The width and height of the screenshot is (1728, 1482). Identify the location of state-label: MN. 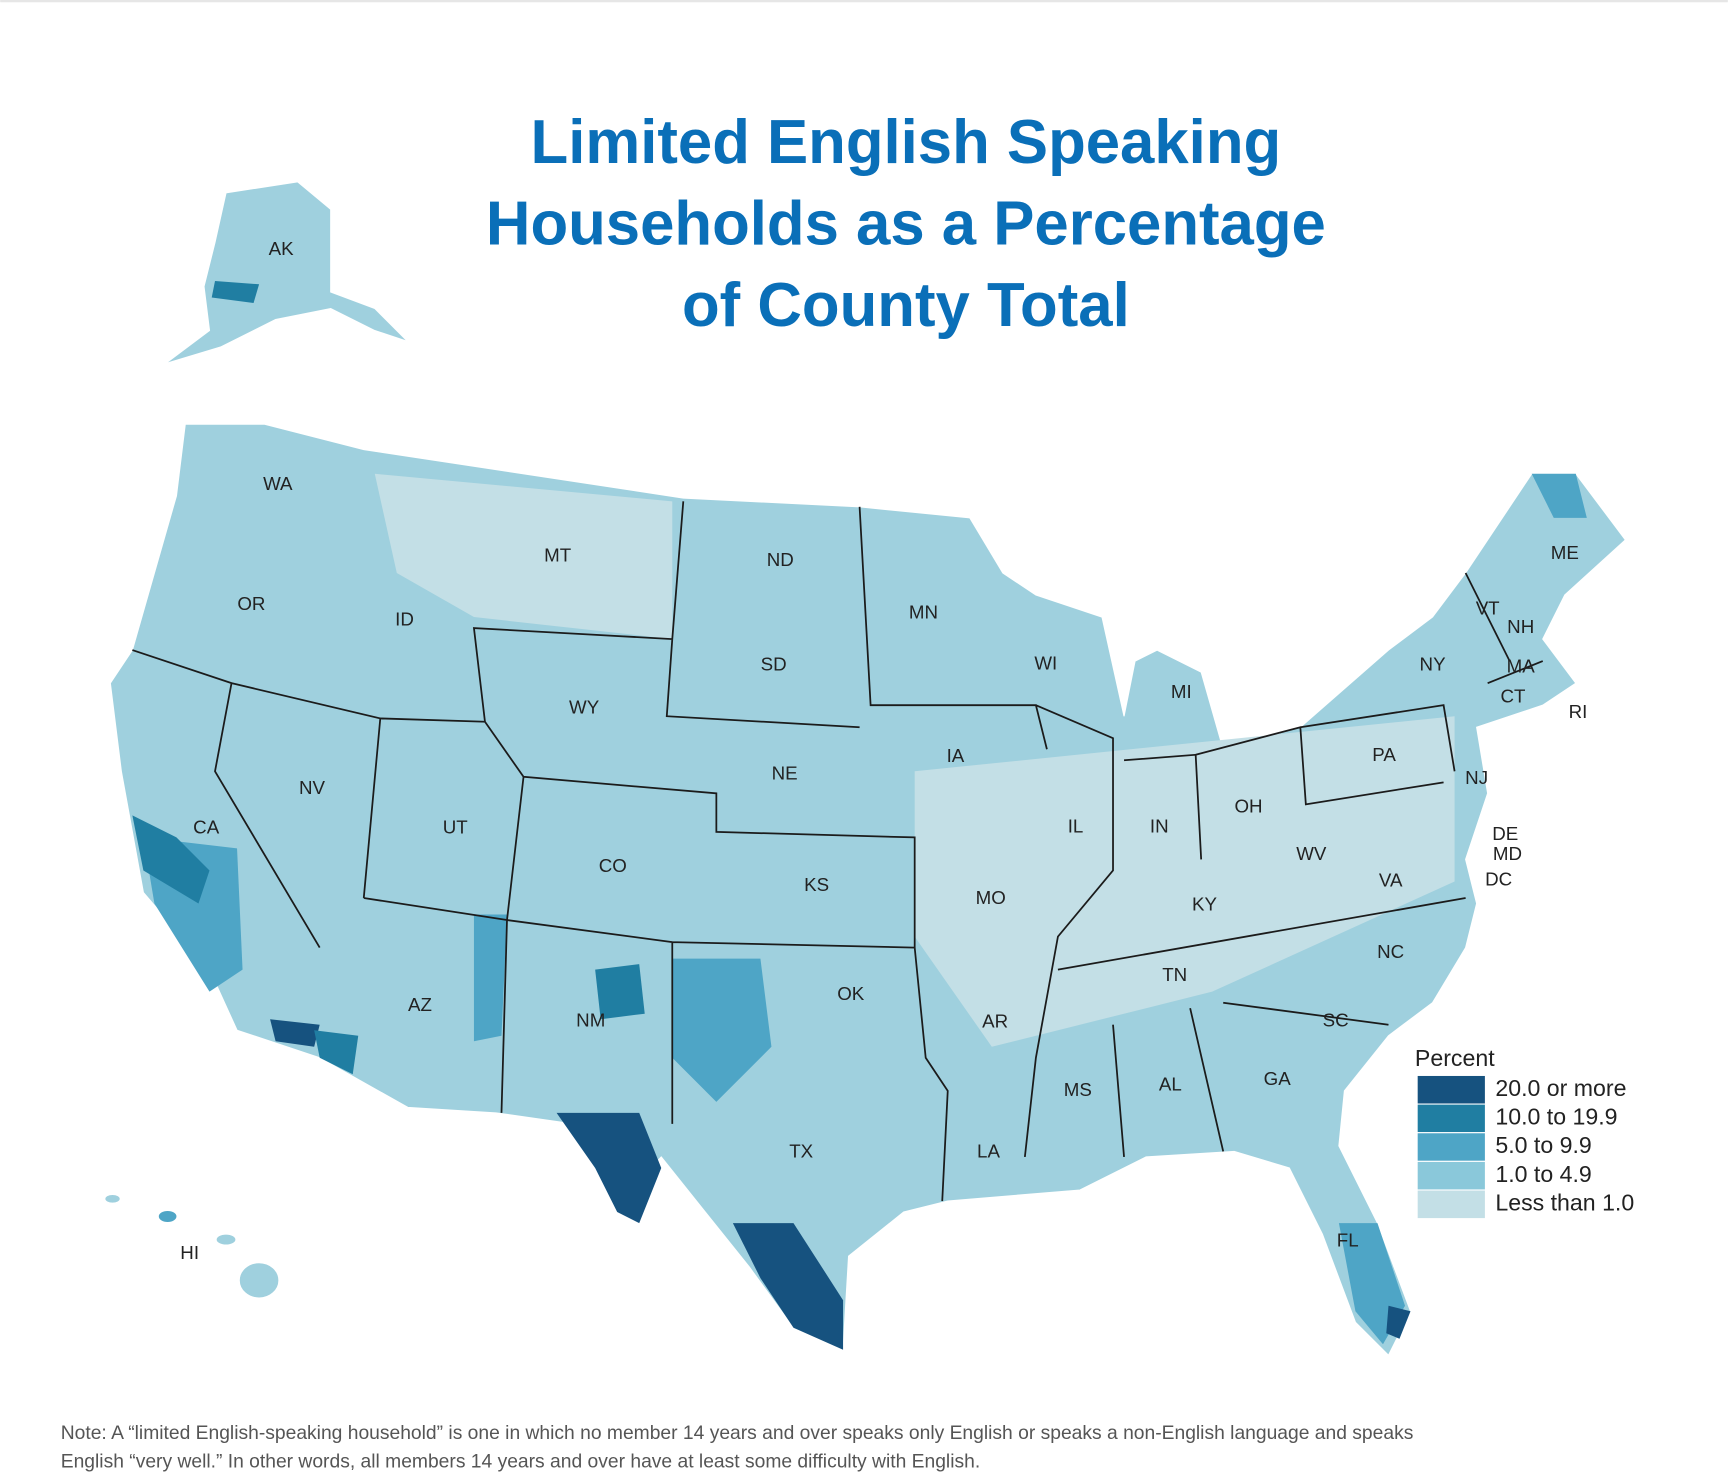
(923, 612).